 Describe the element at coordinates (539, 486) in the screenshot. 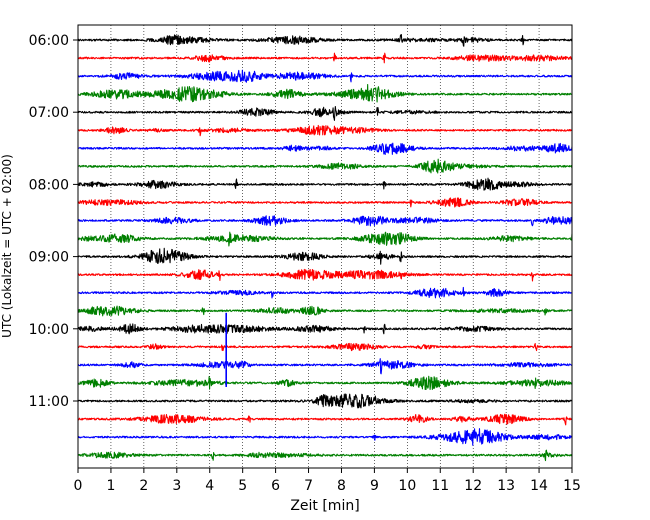

I see `x-tick-label: 14` at that location.